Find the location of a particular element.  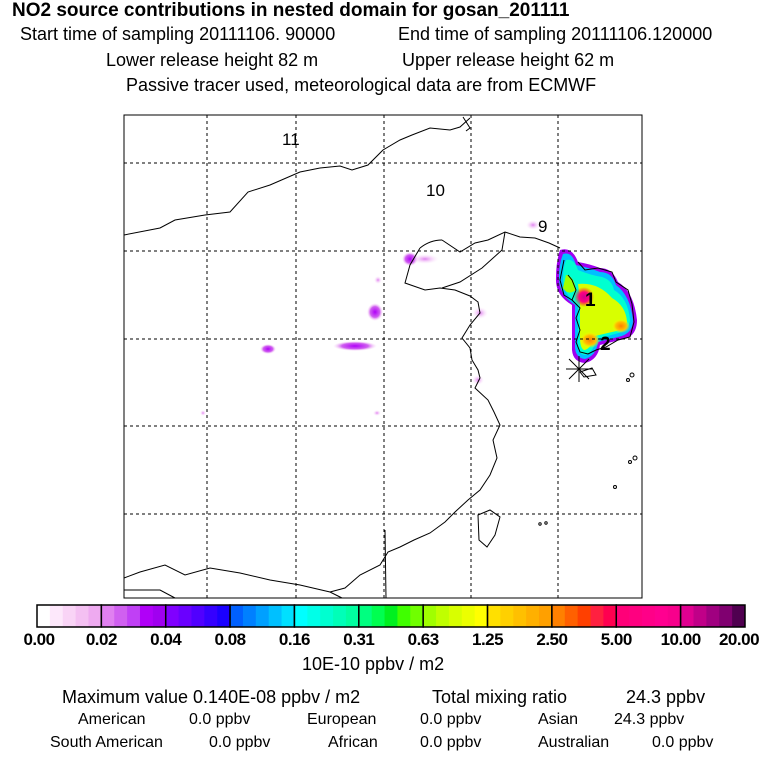

colorbar-tick-label: 0.00 is located at coordinates (39, 639).